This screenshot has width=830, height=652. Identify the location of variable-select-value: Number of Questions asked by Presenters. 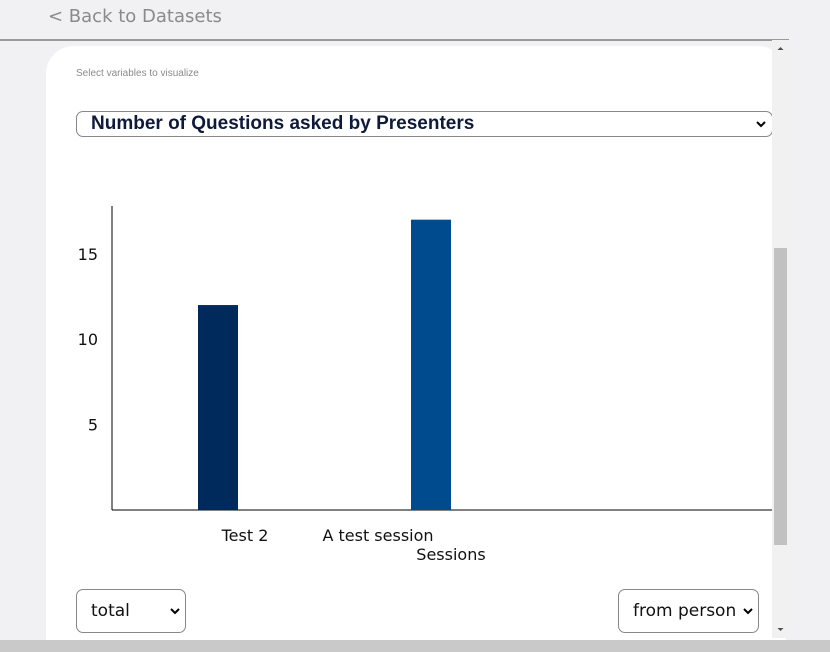
(283, 123).